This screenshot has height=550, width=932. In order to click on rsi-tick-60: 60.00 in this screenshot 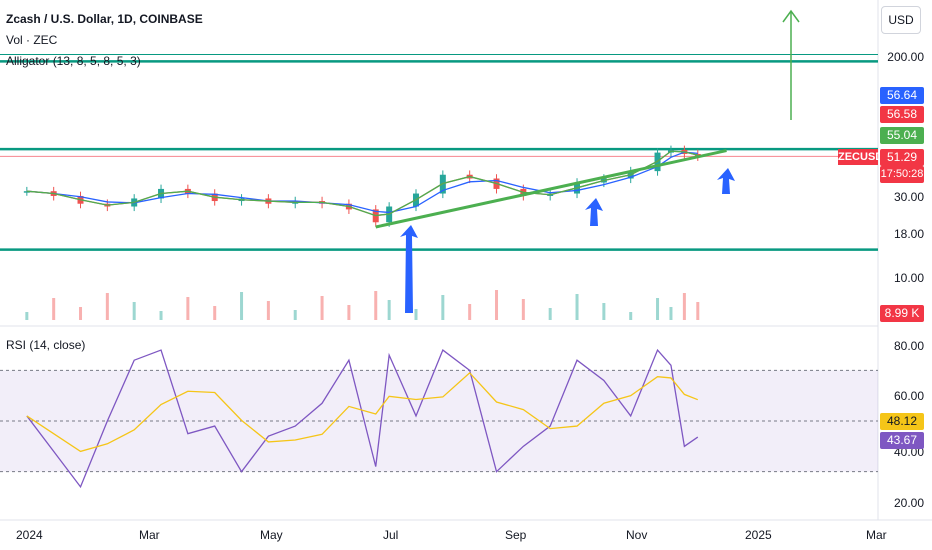, I will do `click(908, 396)`.